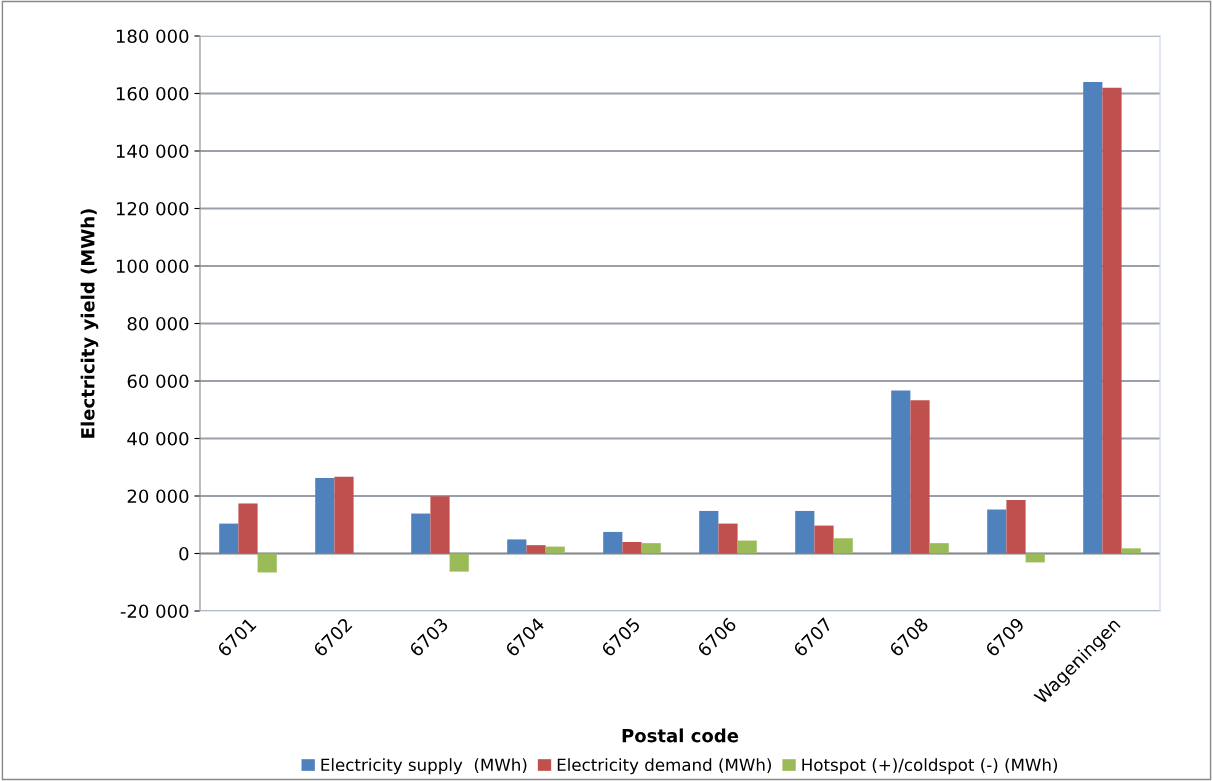 Image resolution: width=1213 pixels, height=781 pixels. I want to click on y-tick-label: 80 000, so click(158, 323).